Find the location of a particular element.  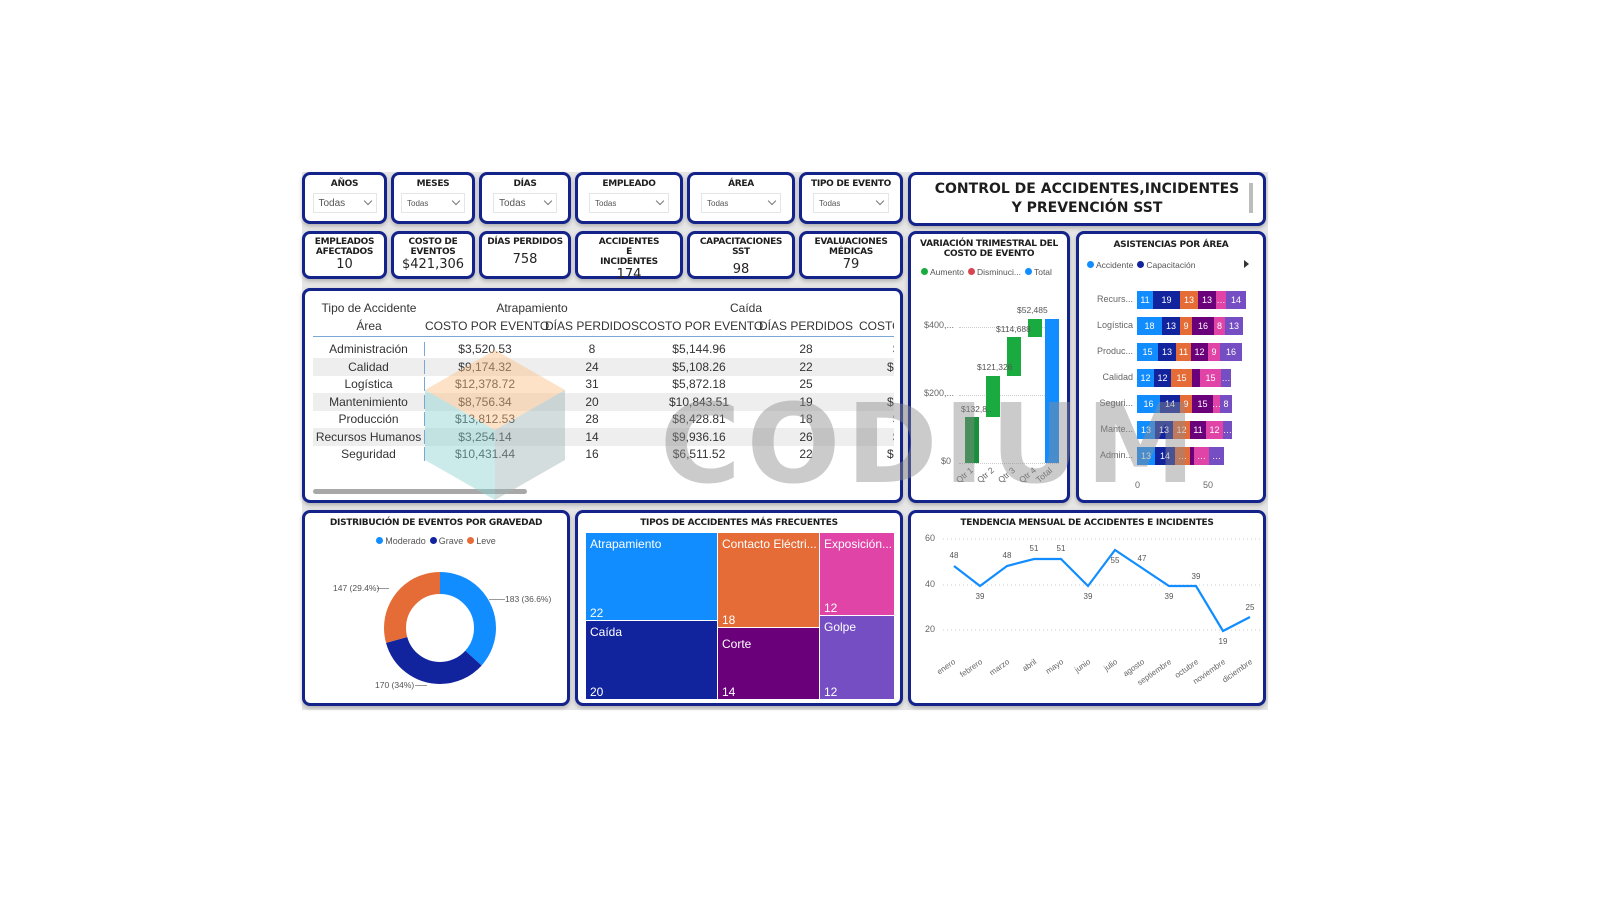

treemap-tile: Contacto Eléctri... 18 is located at coordinates (768, 580).